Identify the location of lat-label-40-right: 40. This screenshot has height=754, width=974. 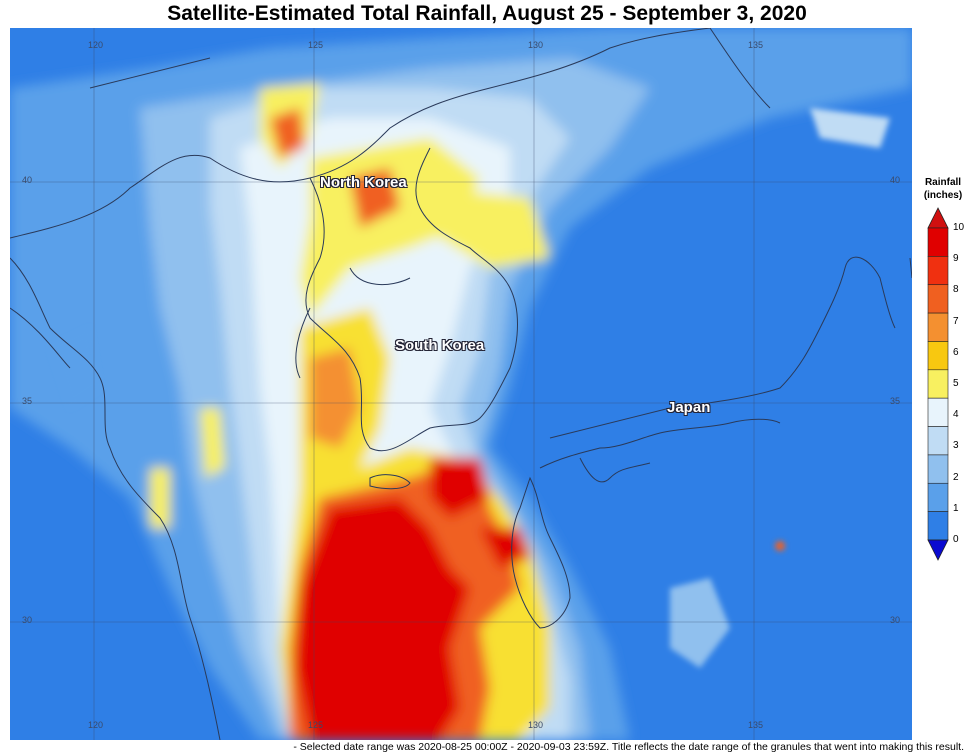
(895, 180).